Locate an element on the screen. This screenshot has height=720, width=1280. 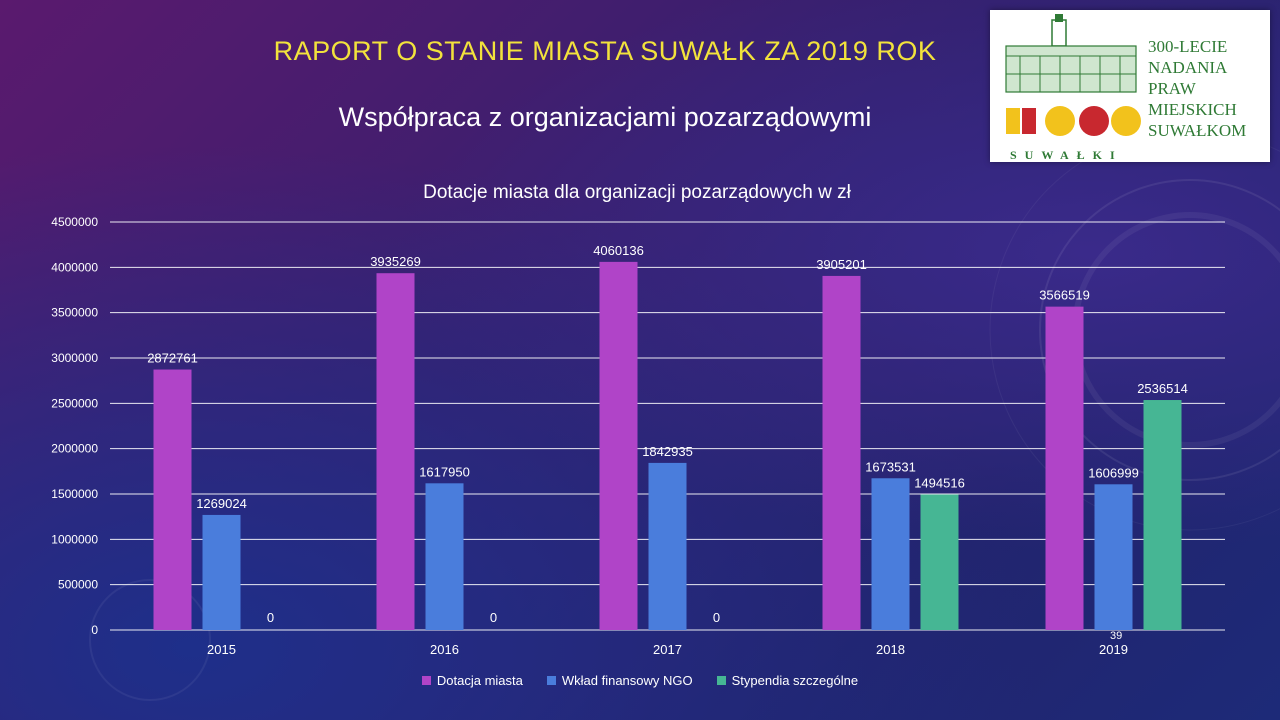
legend-label: Wkład finansowy NGO is located at coordinates (627, 680).